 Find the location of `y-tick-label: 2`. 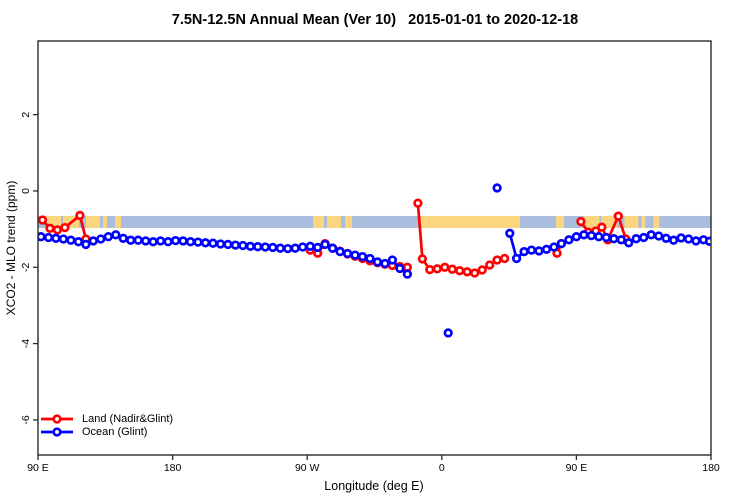

y-tick-label: 2 is located at coordinates (26, 115).